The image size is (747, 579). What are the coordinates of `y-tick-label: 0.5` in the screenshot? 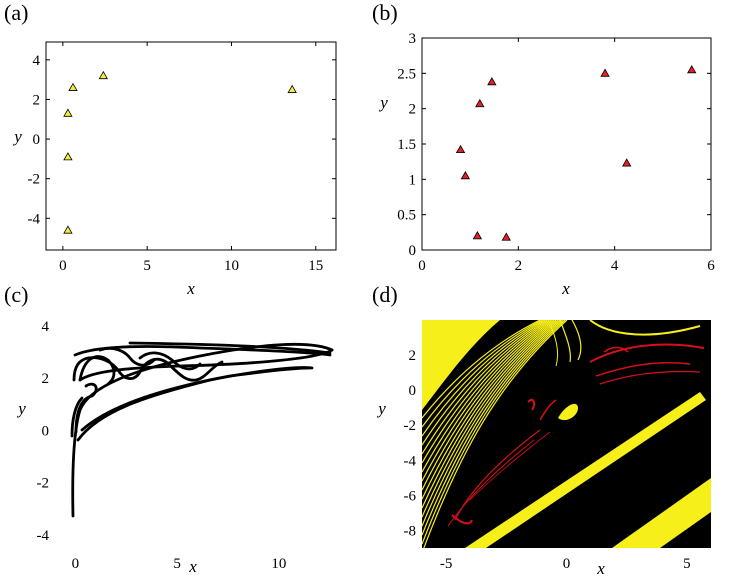 It's located at (406, 216).